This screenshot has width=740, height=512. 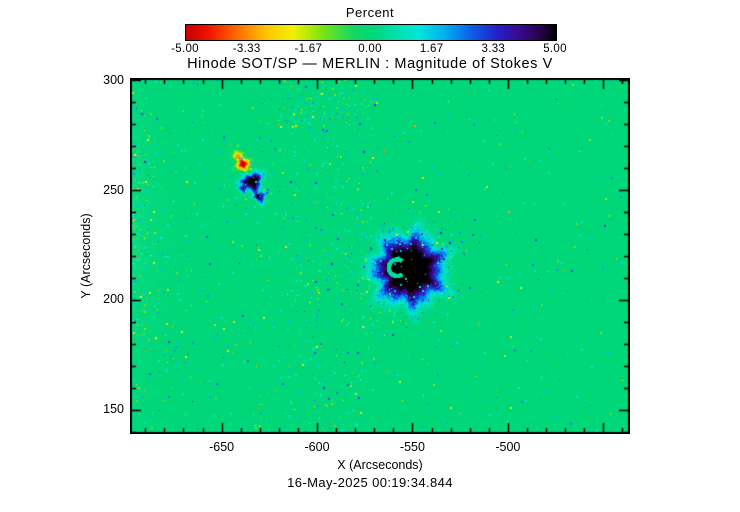 What do you see at coordinates (317, 447) in the screenshot?
I see `x-tick-label: -600` at bounding box center [317, 447].